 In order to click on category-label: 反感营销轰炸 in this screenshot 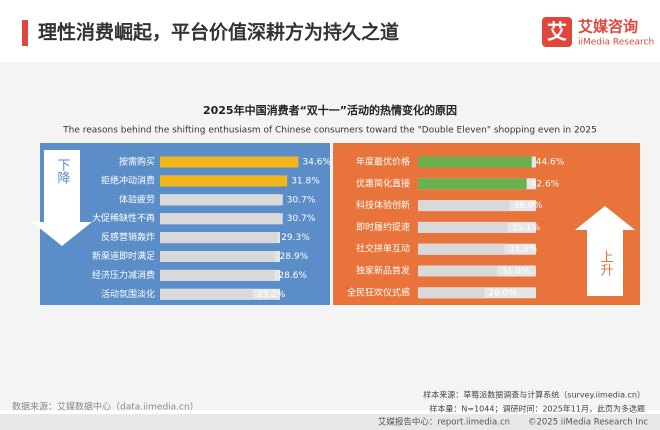, I will do `click(128, 237)`.